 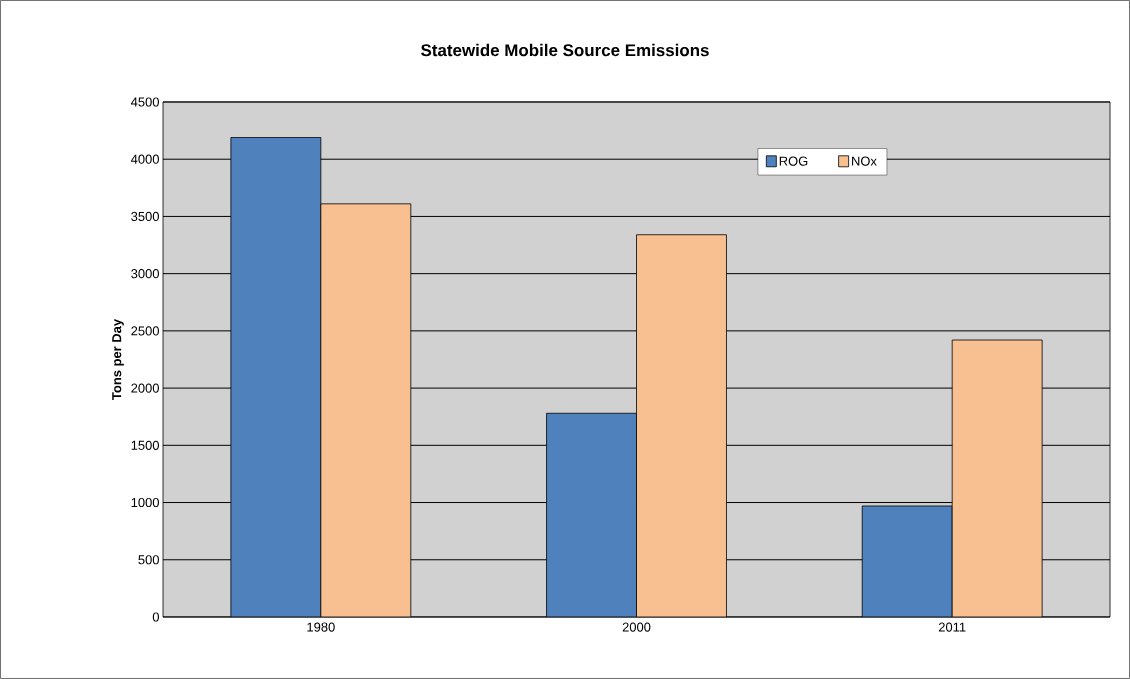 What do you see at coordinates (793, 161) in the screenshot?
I see `legend-label: ROG` at bounding box center [793, 161].